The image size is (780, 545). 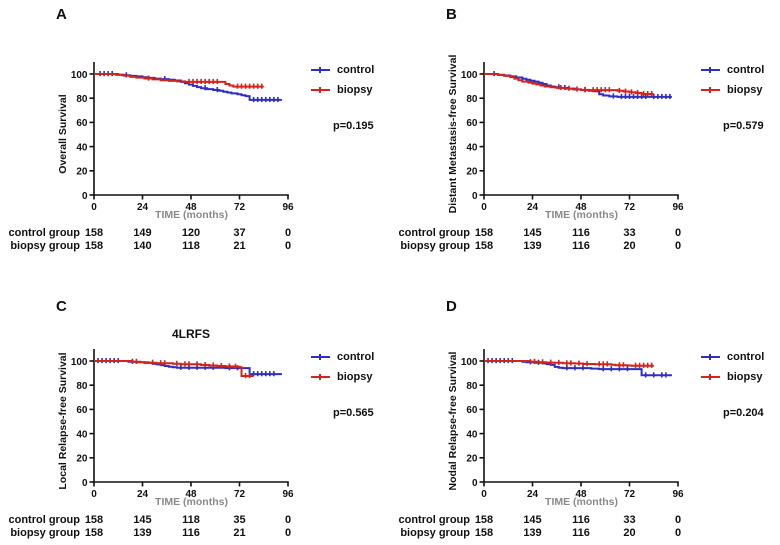 What do you see at coordinates (579, 131) in the screenshot?
I see `axes` at bounding box center [579, 131].